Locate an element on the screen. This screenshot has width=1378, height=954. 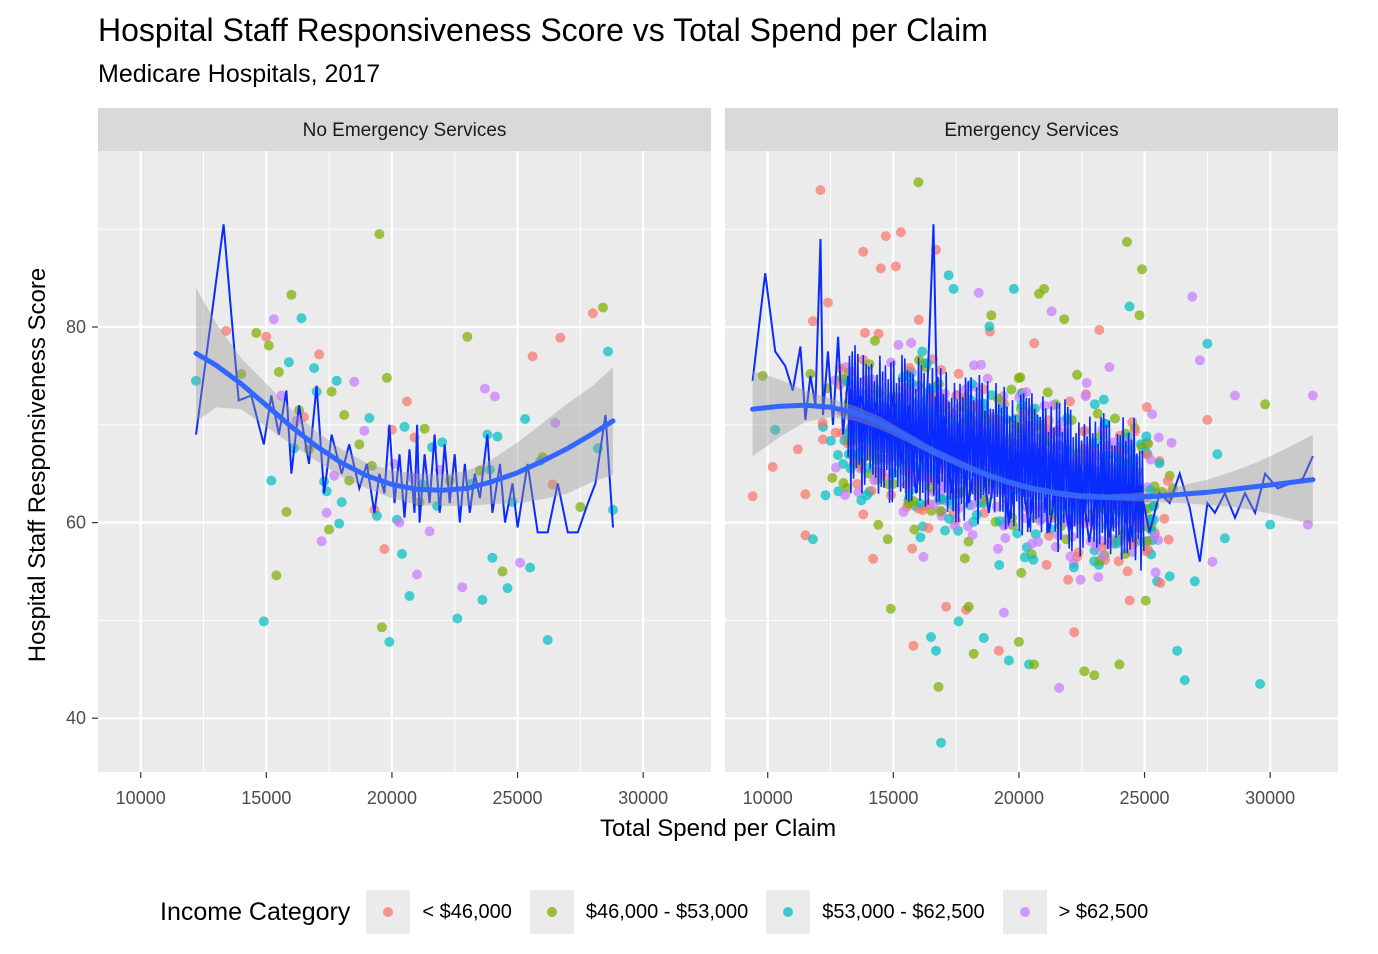
legend-item-lt-46000: < $46,000 is located at coordinates (439, 912).